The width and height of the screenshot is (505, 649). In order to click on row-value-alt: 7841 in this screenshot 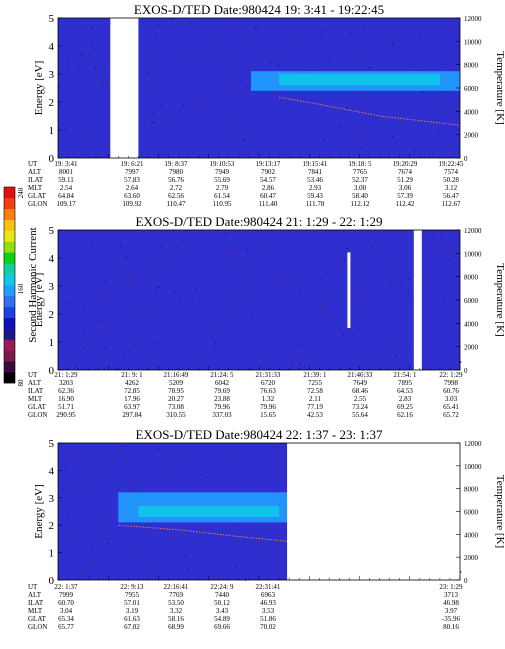, I will do `click(315, 172)`.